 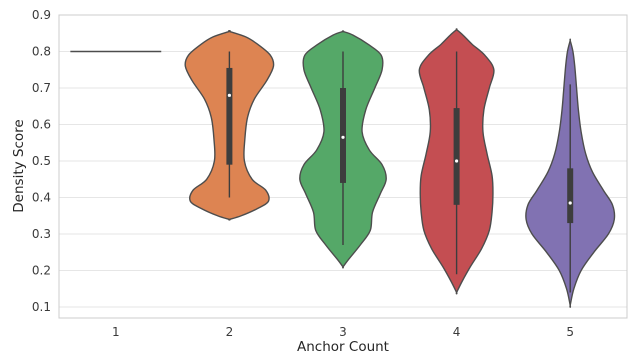 What do you see at coordinates (41, 15) in the screenshot?
I see `y-tick-label: 0.9` at bounding box center [41, 15].